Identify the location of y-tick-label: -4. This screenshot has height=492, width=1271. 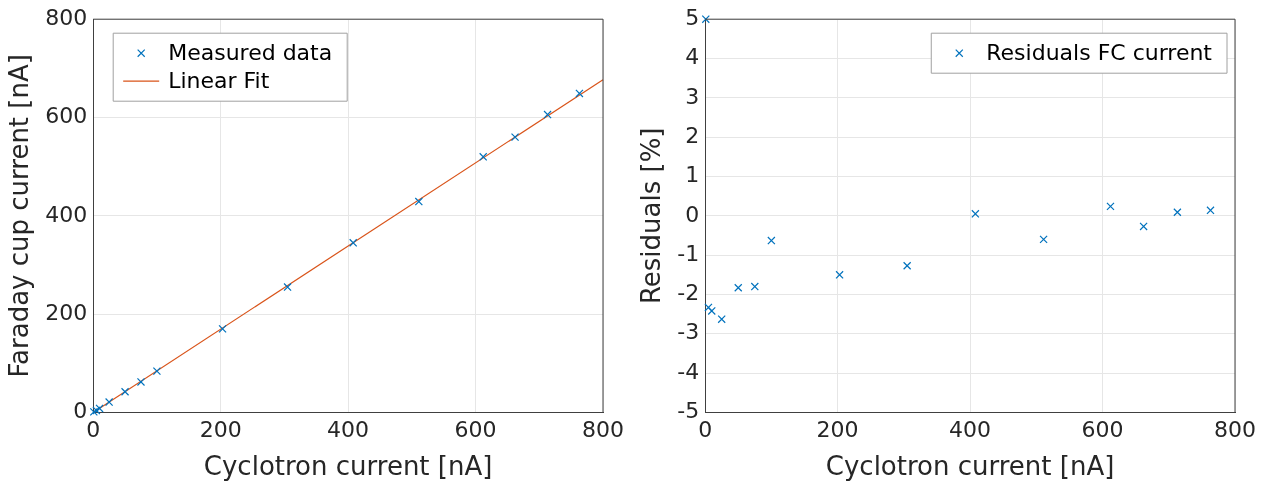
(688, 371).